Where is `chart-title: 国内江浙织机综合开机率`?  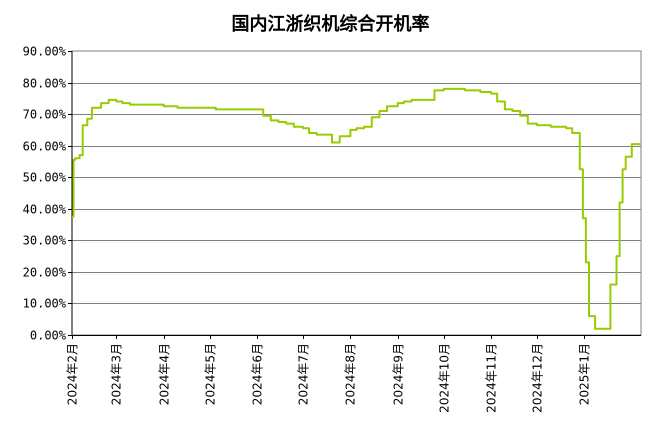 chart-title: 国内江浙织机综合开机率 is located at coordinates (330, 24).